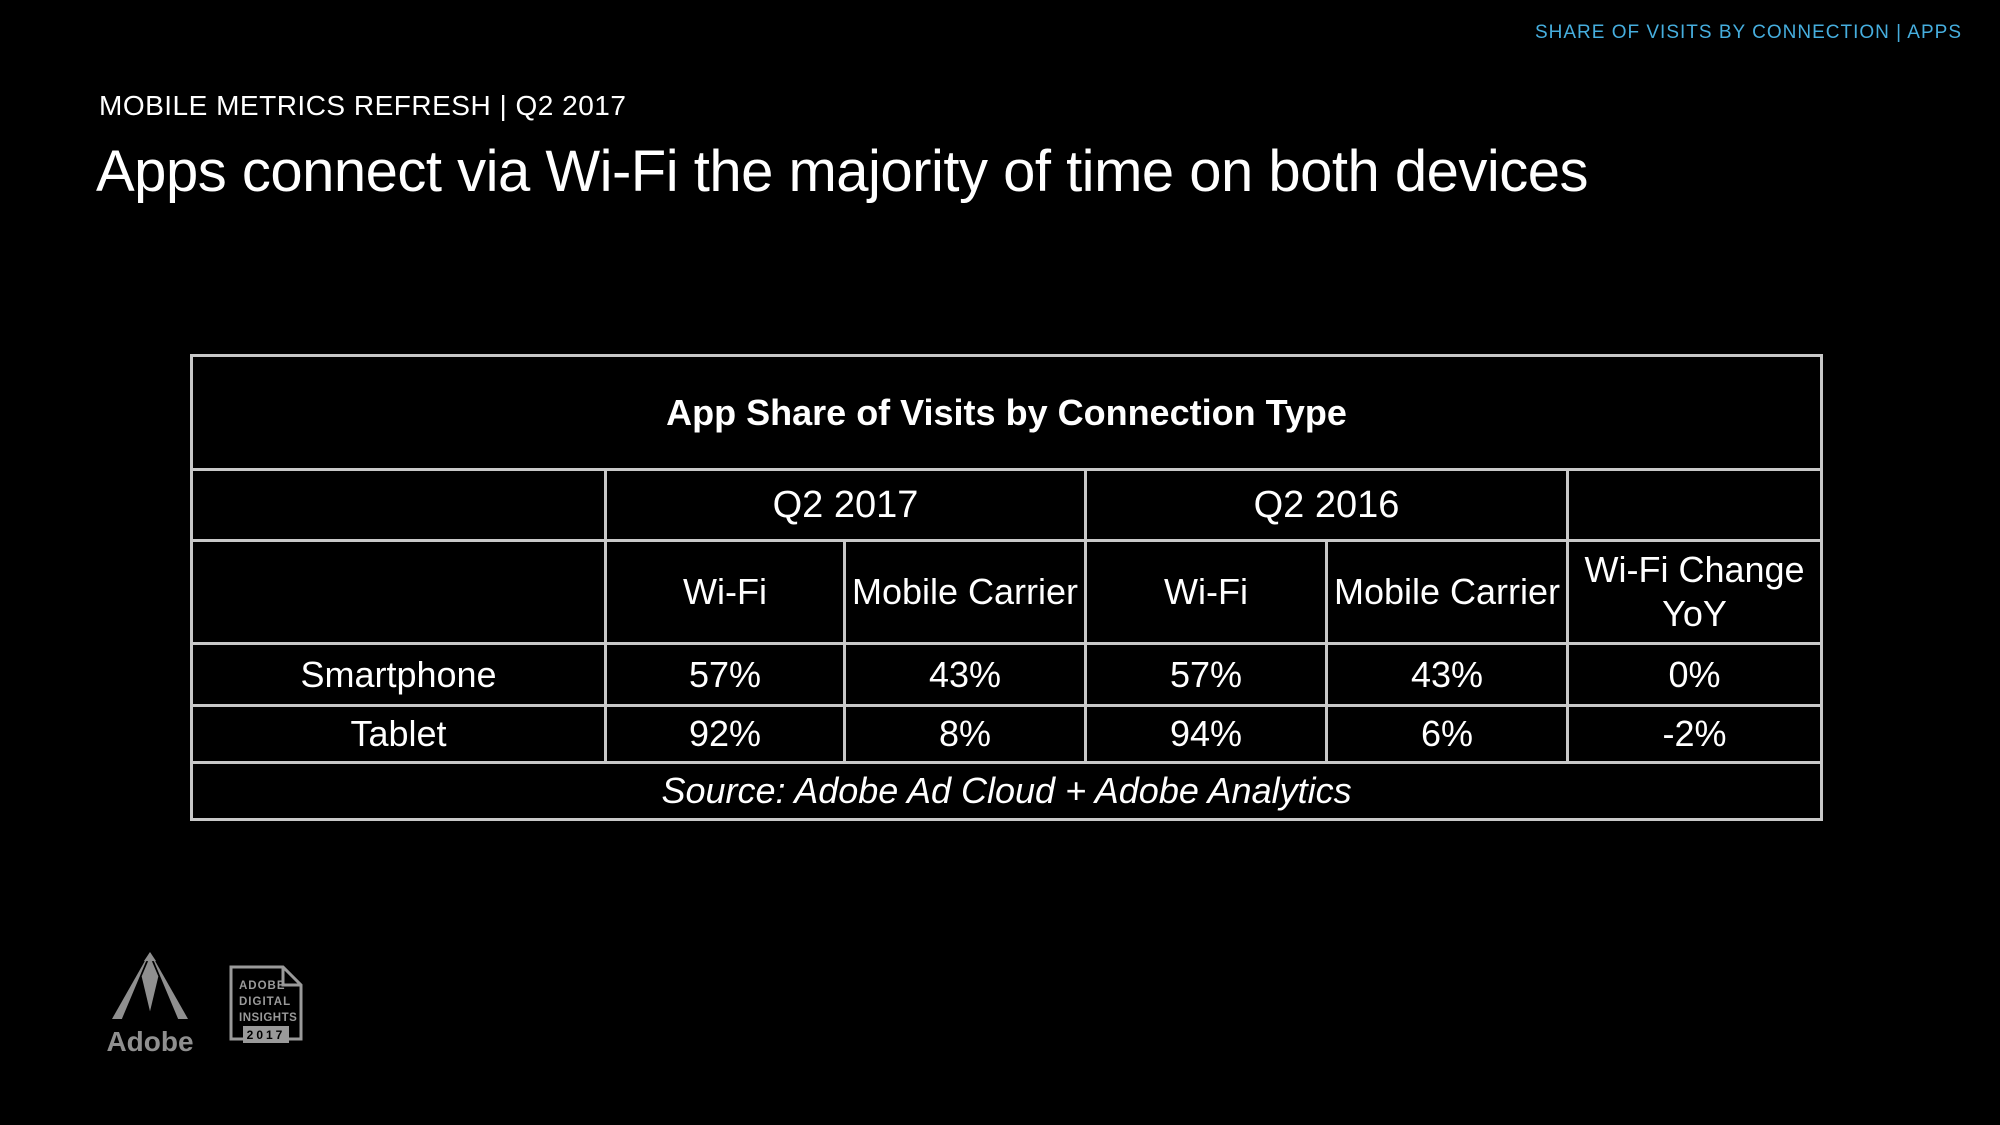 The image size is (2000, 1125). Describe the element at coordinates (1694, 674) in the screenshot. I see `smartphone-yoy-change: 0%` at that location.